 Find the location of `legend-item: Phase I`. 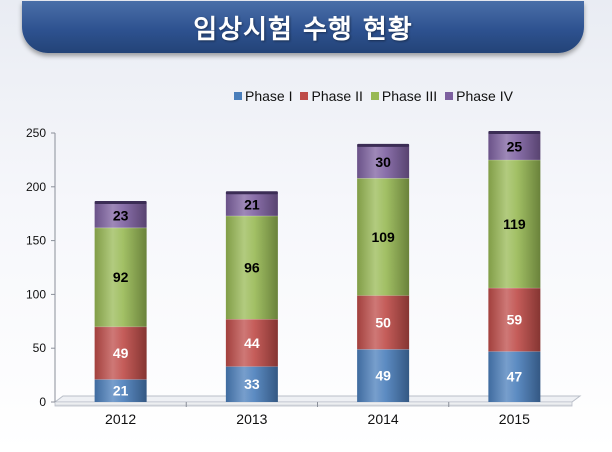

legend-item: Phase I is located at coordinates (263, 96).